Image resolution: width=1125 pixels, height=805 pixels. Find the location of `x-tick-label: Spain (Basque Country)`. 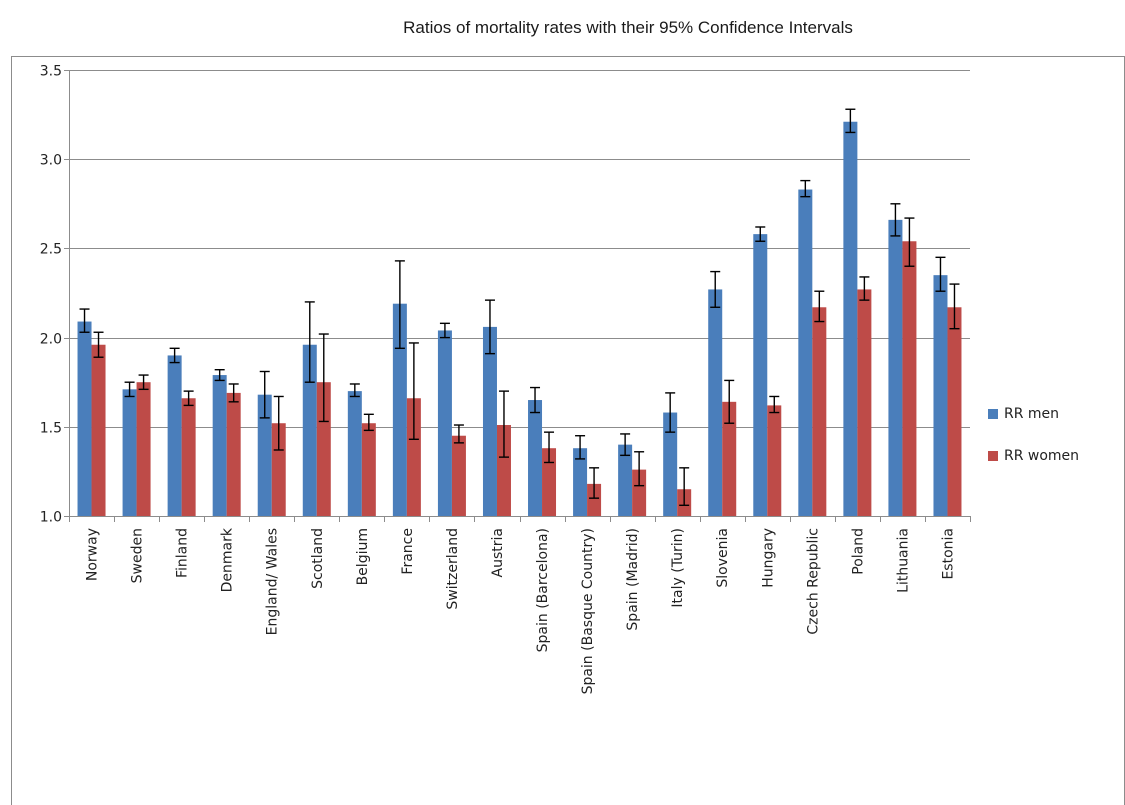

x-tick-label: Spain (Basque Country) is located at coordinates (588, 611).